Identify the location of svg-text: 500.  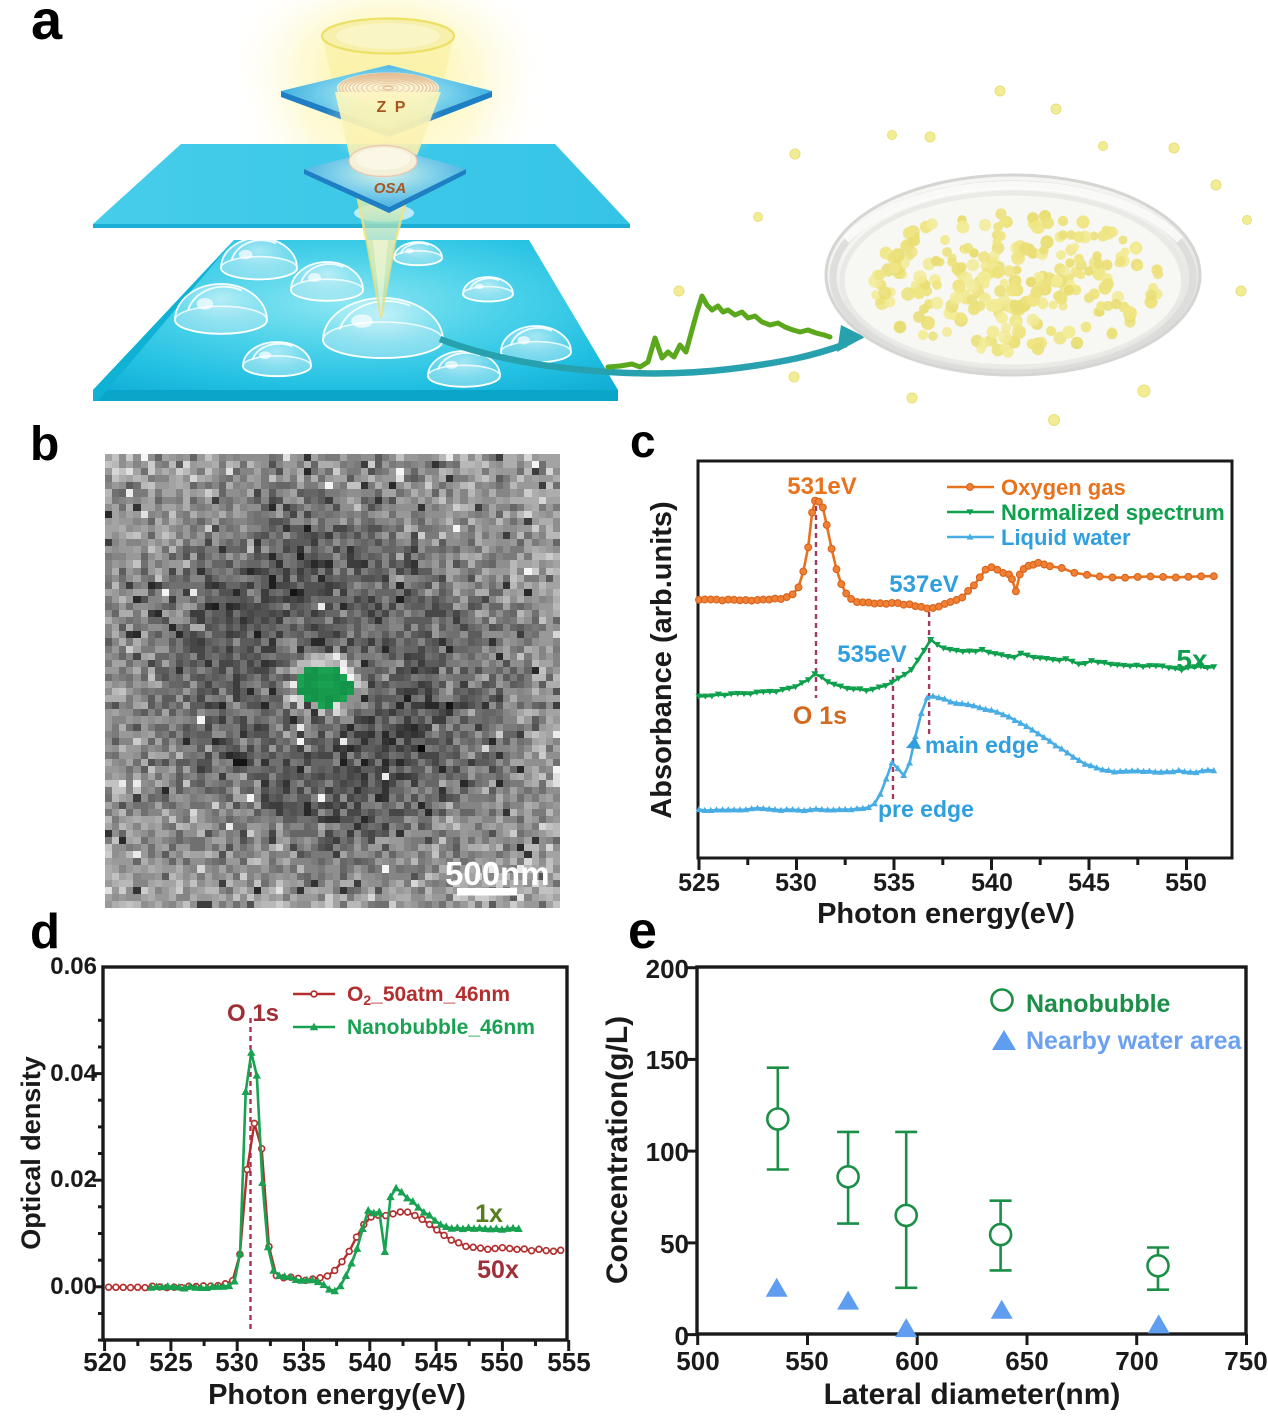
(697, 1361).